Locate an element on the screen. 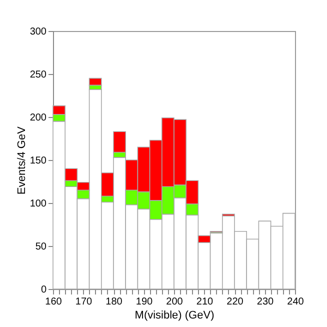 This screenshot has width=327, height=327. x-tick-label: 200 is located at coordinates (175, 302).